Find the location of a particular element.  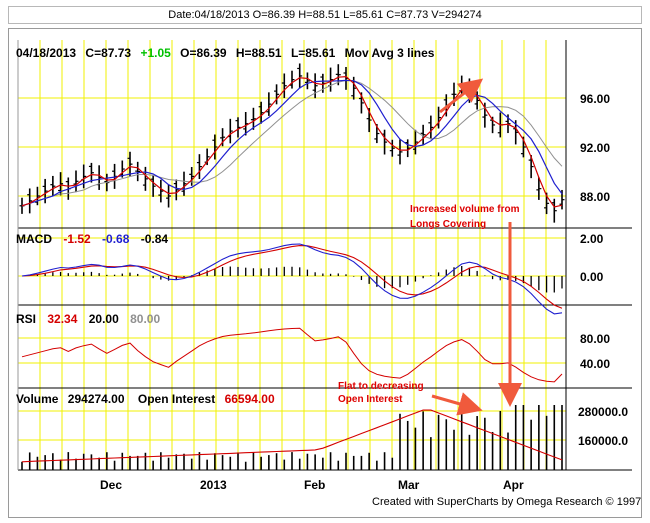

svg-text:RSI 32.34 20.00 80: RSI 32.34 20.00 80.00 is located at coordinates (88, 319).